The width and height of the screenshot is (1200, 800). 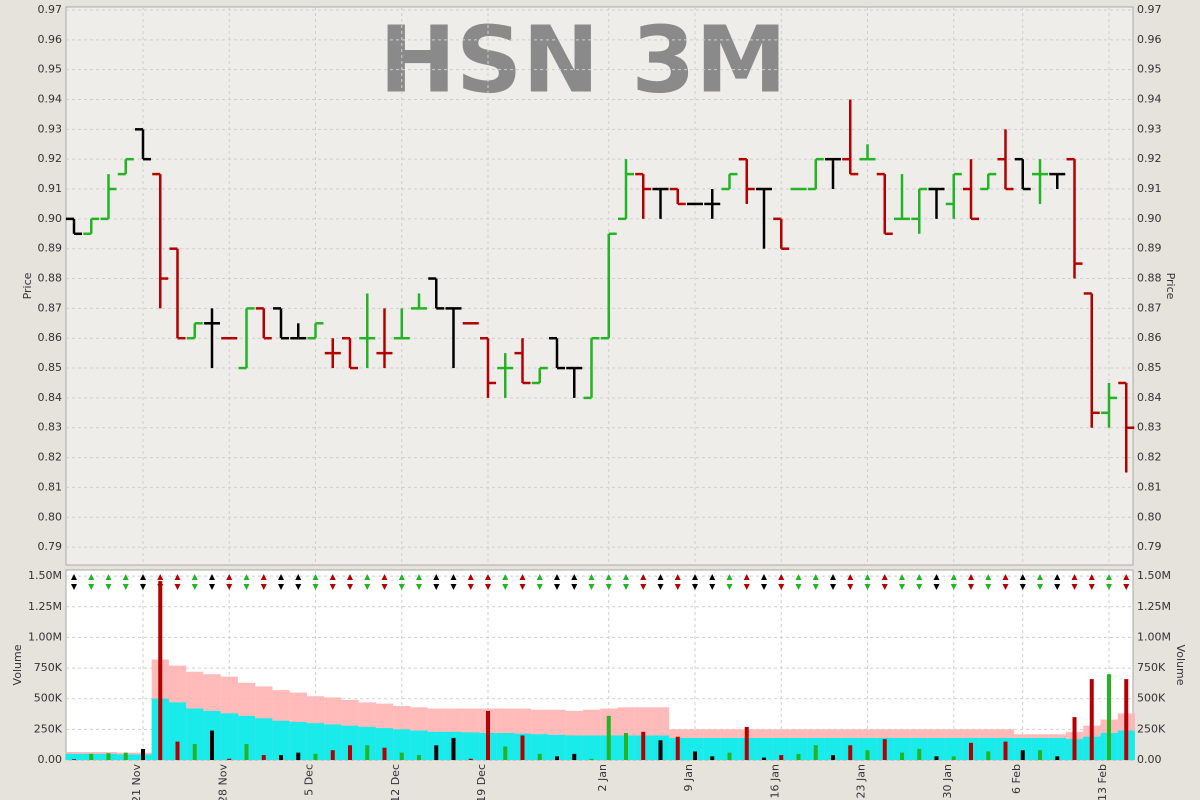 What do you see at coordinates (48, 698) in the screenshot?
I see `y-tick-label: 500K` at bounding box center [48, 698].